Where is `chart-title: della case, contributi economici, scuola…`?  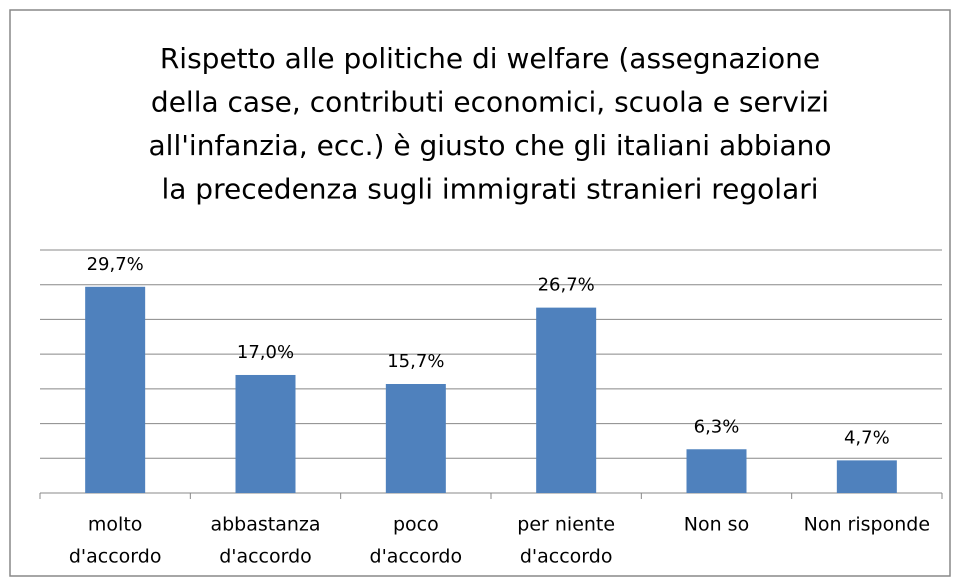 chart-title: della case, contributi economici, scuola… is located at coordinates (490, 102).